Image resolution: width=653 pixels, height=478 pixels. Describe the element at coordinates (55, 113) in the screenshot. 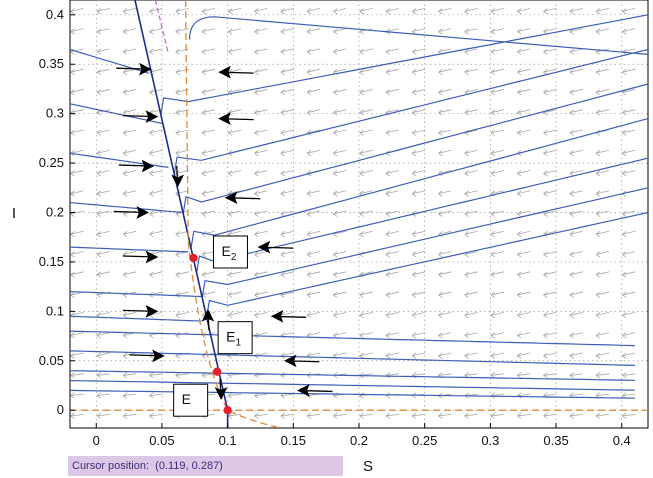

I see `y-tick-label: 0.3` at that location.